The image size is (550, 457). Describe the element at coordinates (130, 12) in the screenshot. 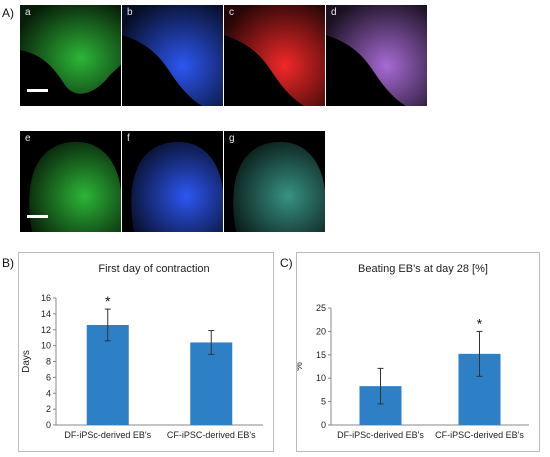

I see `micrograph-label-b: b` at that location.